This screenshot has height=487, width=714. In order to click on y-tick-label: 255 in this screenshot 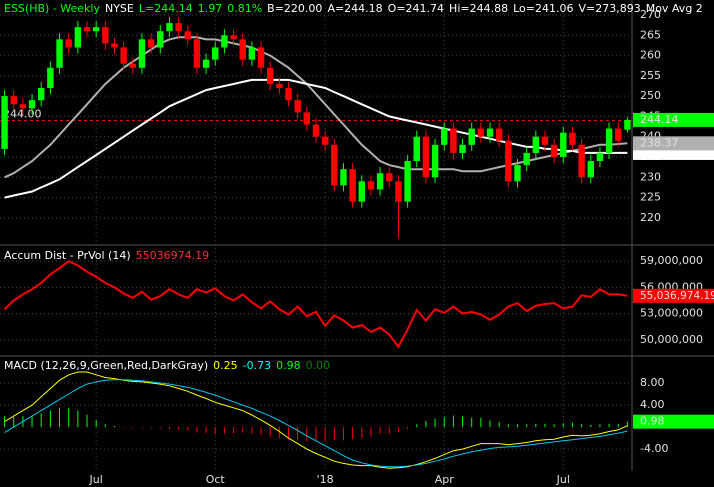, I will do `click(650, 75)`.